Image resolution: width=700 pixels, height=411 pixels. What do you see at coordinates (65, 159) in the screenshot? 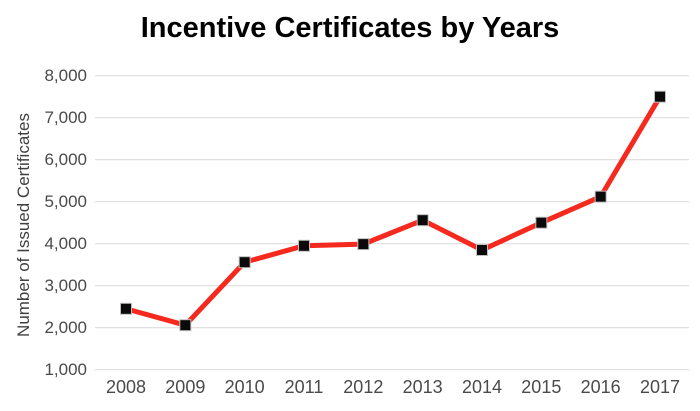
I see `y-tick-label: 6,000` at bounding box center [65, 159].